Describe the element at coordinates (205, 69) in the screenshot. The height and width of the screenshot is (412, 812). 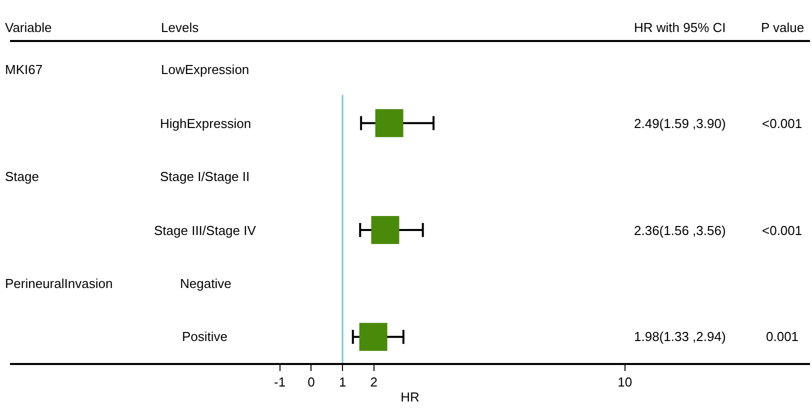
I see `y-tick-label: LowExpression` at that location.